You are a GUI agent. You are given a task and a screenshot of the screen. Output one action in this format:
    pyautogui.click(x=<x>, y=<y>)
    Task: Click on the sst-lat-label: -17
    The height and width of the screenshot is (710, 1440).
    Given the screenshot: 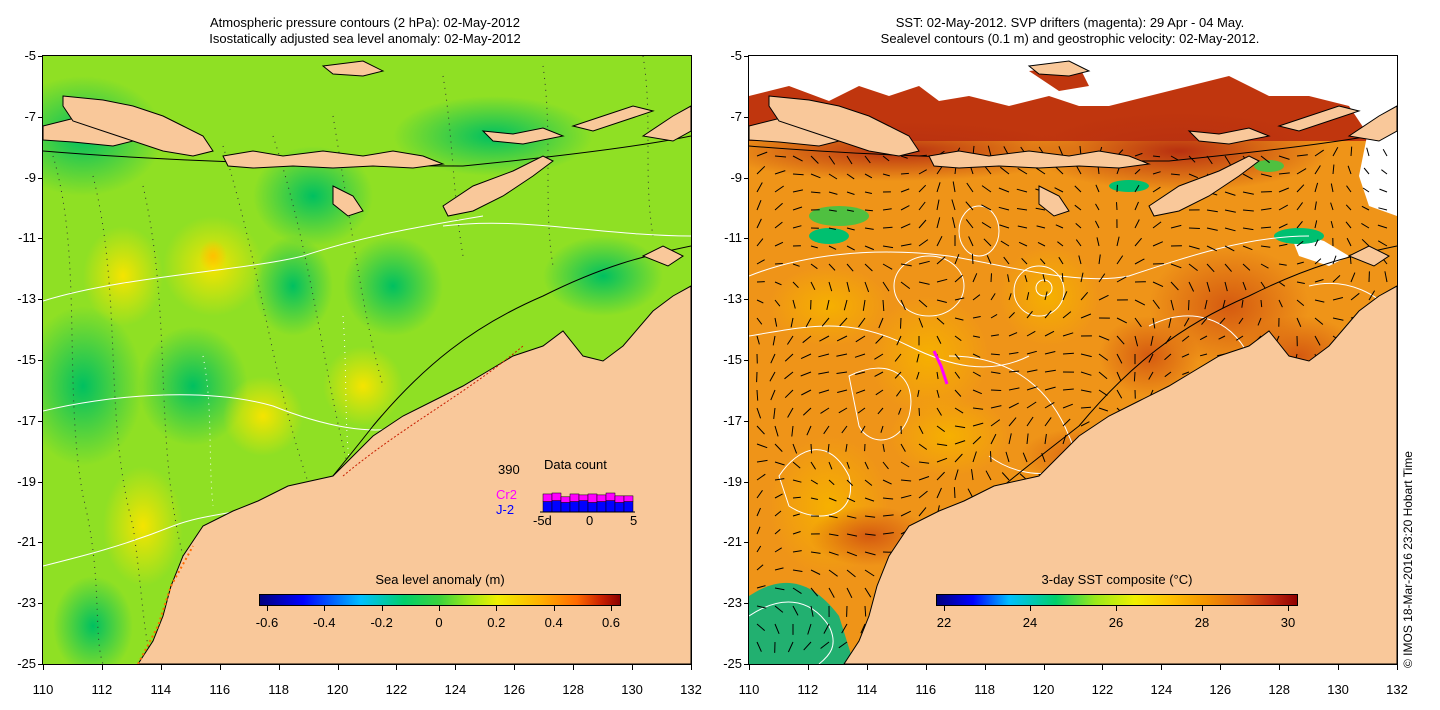 What is the action you would take?
    pyautogui.click(x=732, y=420)
    